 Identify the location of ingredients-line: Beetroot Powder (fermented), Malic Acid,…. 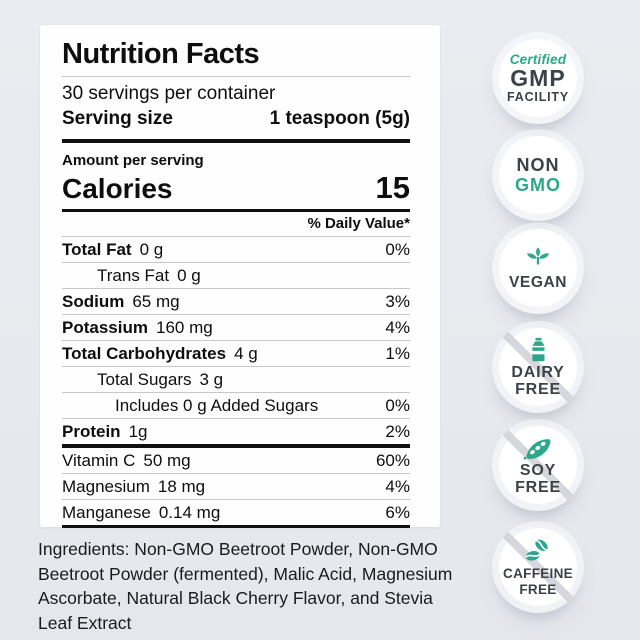
(245, 573).